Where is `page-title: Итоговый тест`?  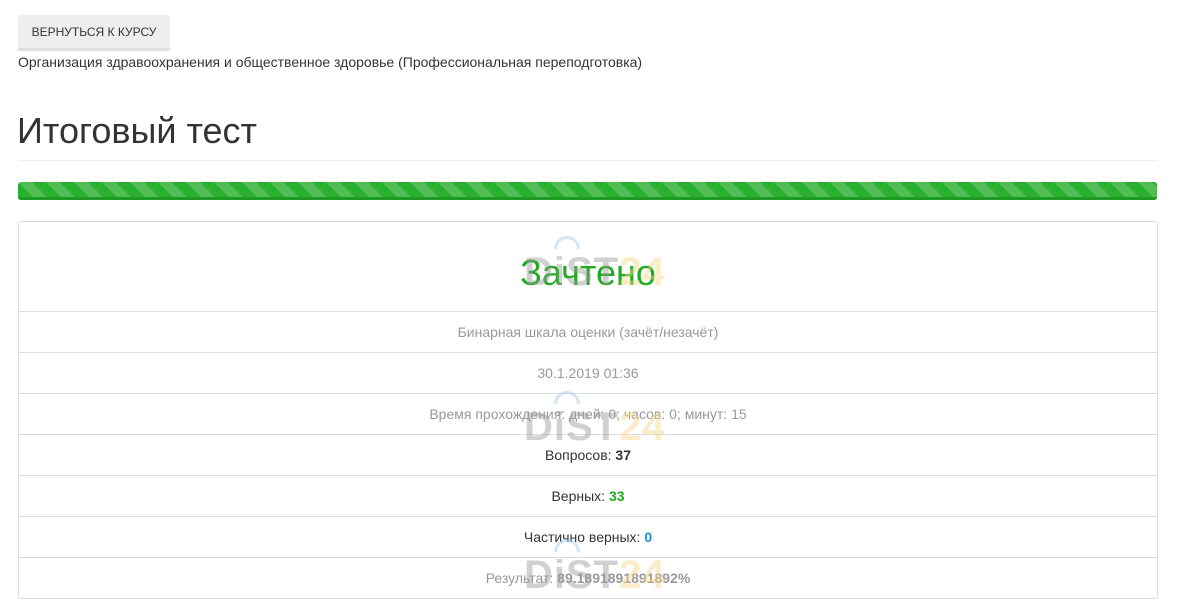 page-title: Итоговый тест is located at coordinates (137, 130).